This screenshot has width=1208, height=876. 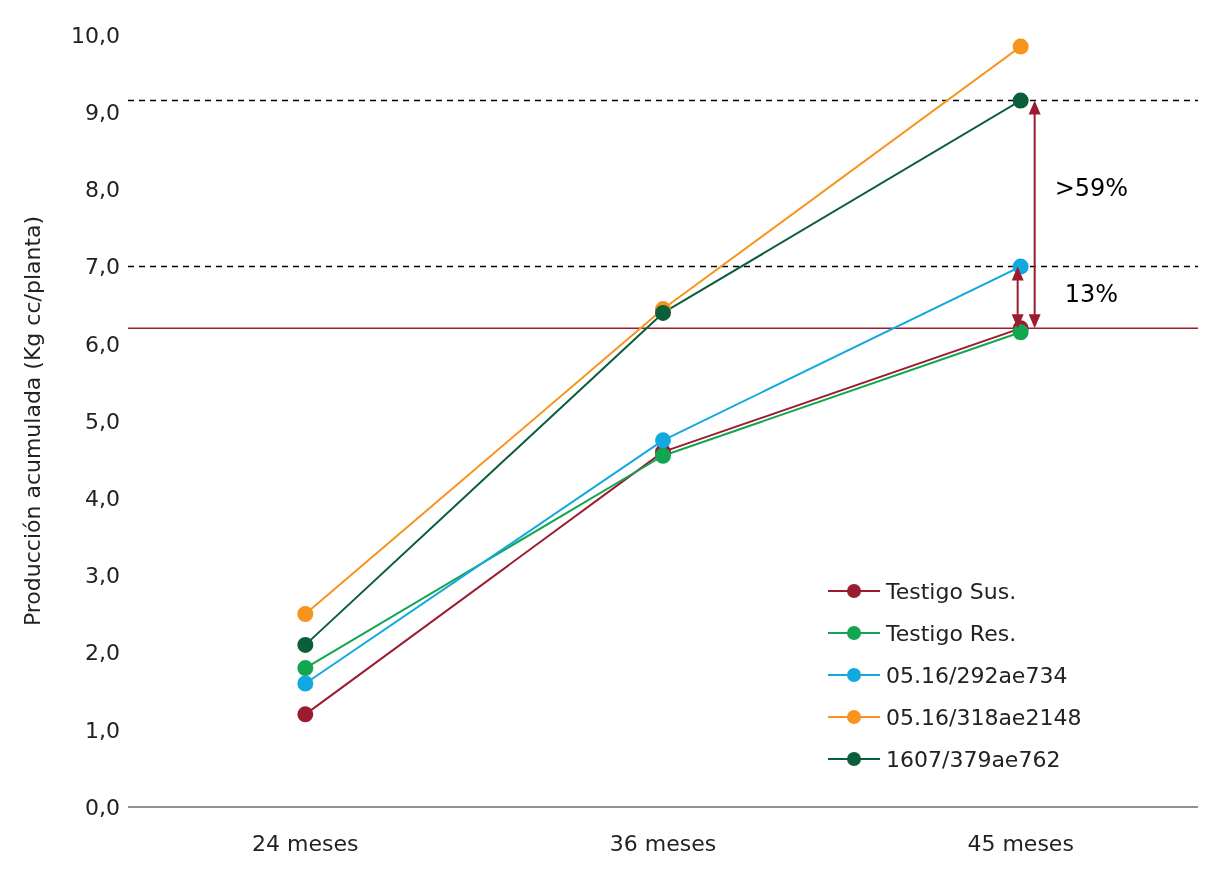 I want to click on y-tick-label: 8,0, so click(x=102, y=190).